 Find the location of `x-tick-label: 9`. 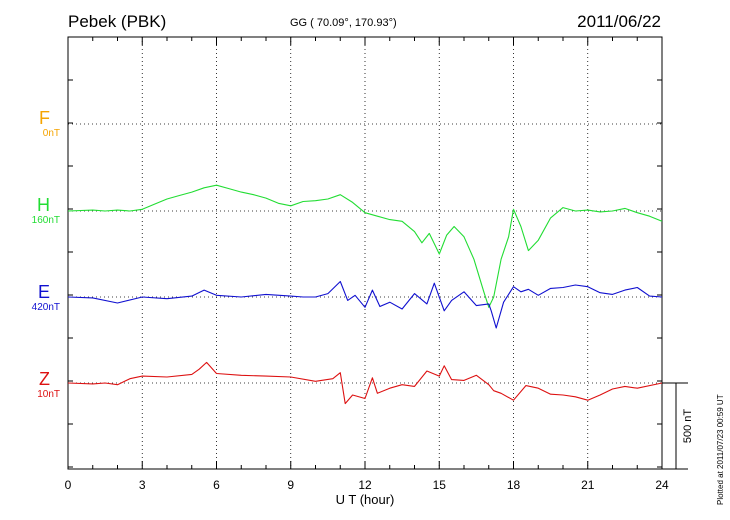

x-tick-label: 9 is located at coordinates (290, 485).